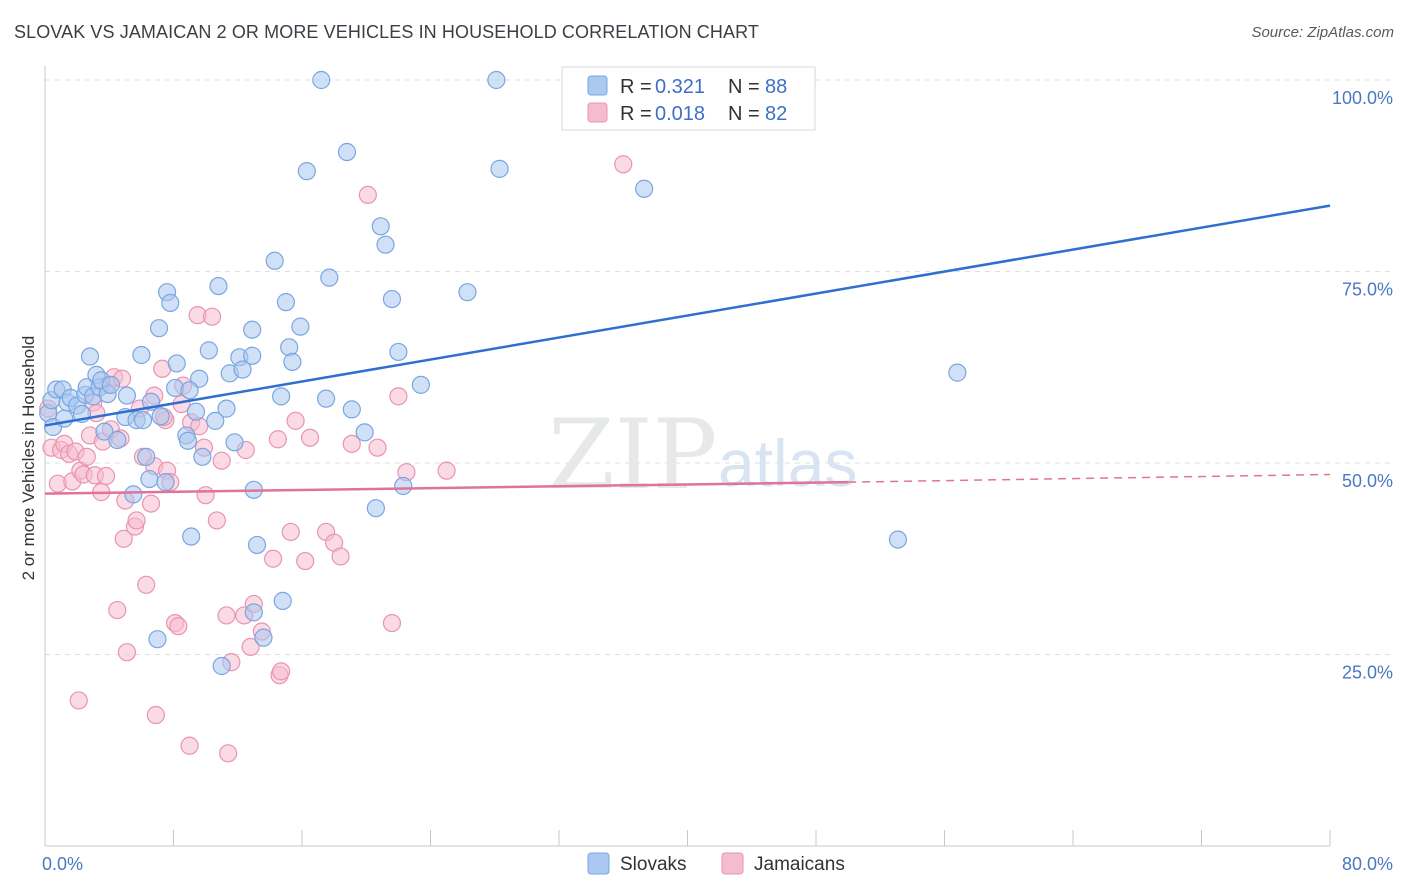  Describe the element at coordinates (688, 98) in the screenshot. I see `legend: R = 0.321 N = 88 R = 0.018 N = 82` at that location.